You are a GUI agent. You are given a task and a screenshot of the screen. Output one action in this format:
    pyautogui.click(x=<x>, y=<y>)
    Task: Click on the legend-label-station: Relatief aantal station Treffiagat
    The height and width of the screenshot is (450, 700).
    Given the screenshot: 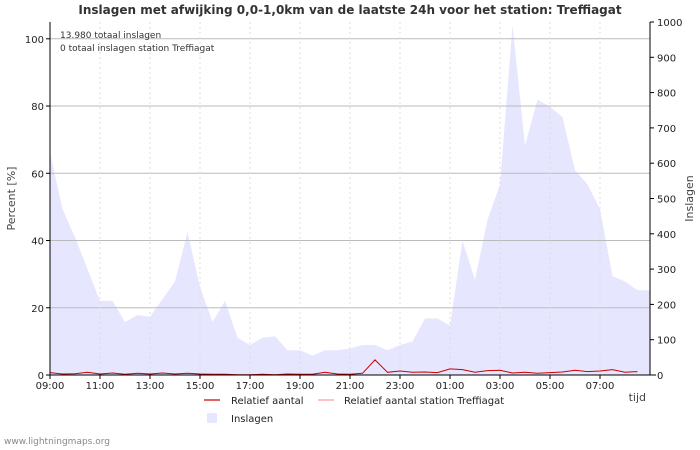 What is the action you would take?
    pyautogui.click(x=424, y=401)
    